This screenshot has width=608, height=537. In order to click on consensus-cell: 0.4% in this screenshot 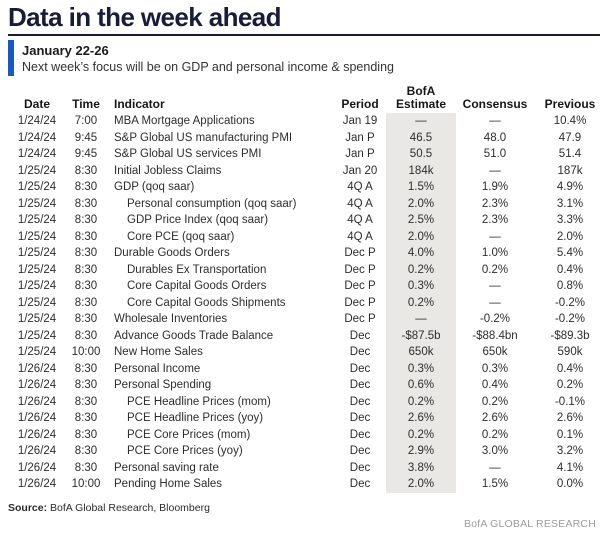, I will do `click(495, 385)`.